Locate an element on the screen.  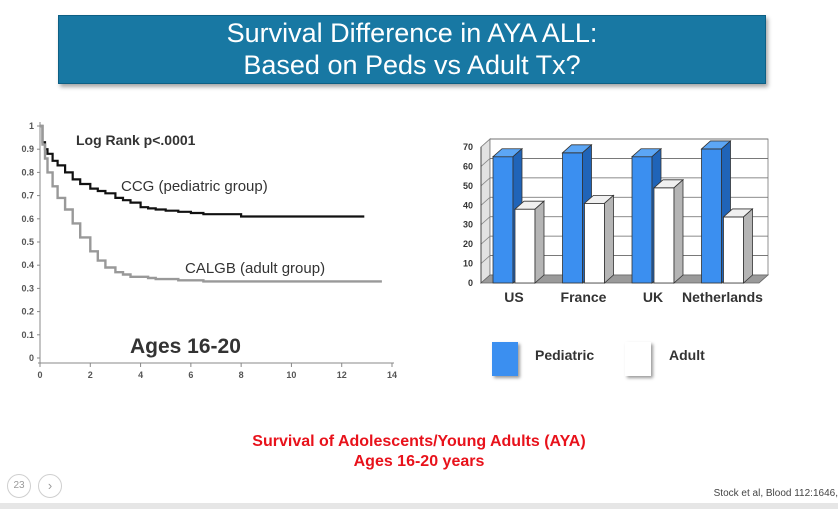
bar-y-tick-label: 10 is located at coordinates (468, 264).